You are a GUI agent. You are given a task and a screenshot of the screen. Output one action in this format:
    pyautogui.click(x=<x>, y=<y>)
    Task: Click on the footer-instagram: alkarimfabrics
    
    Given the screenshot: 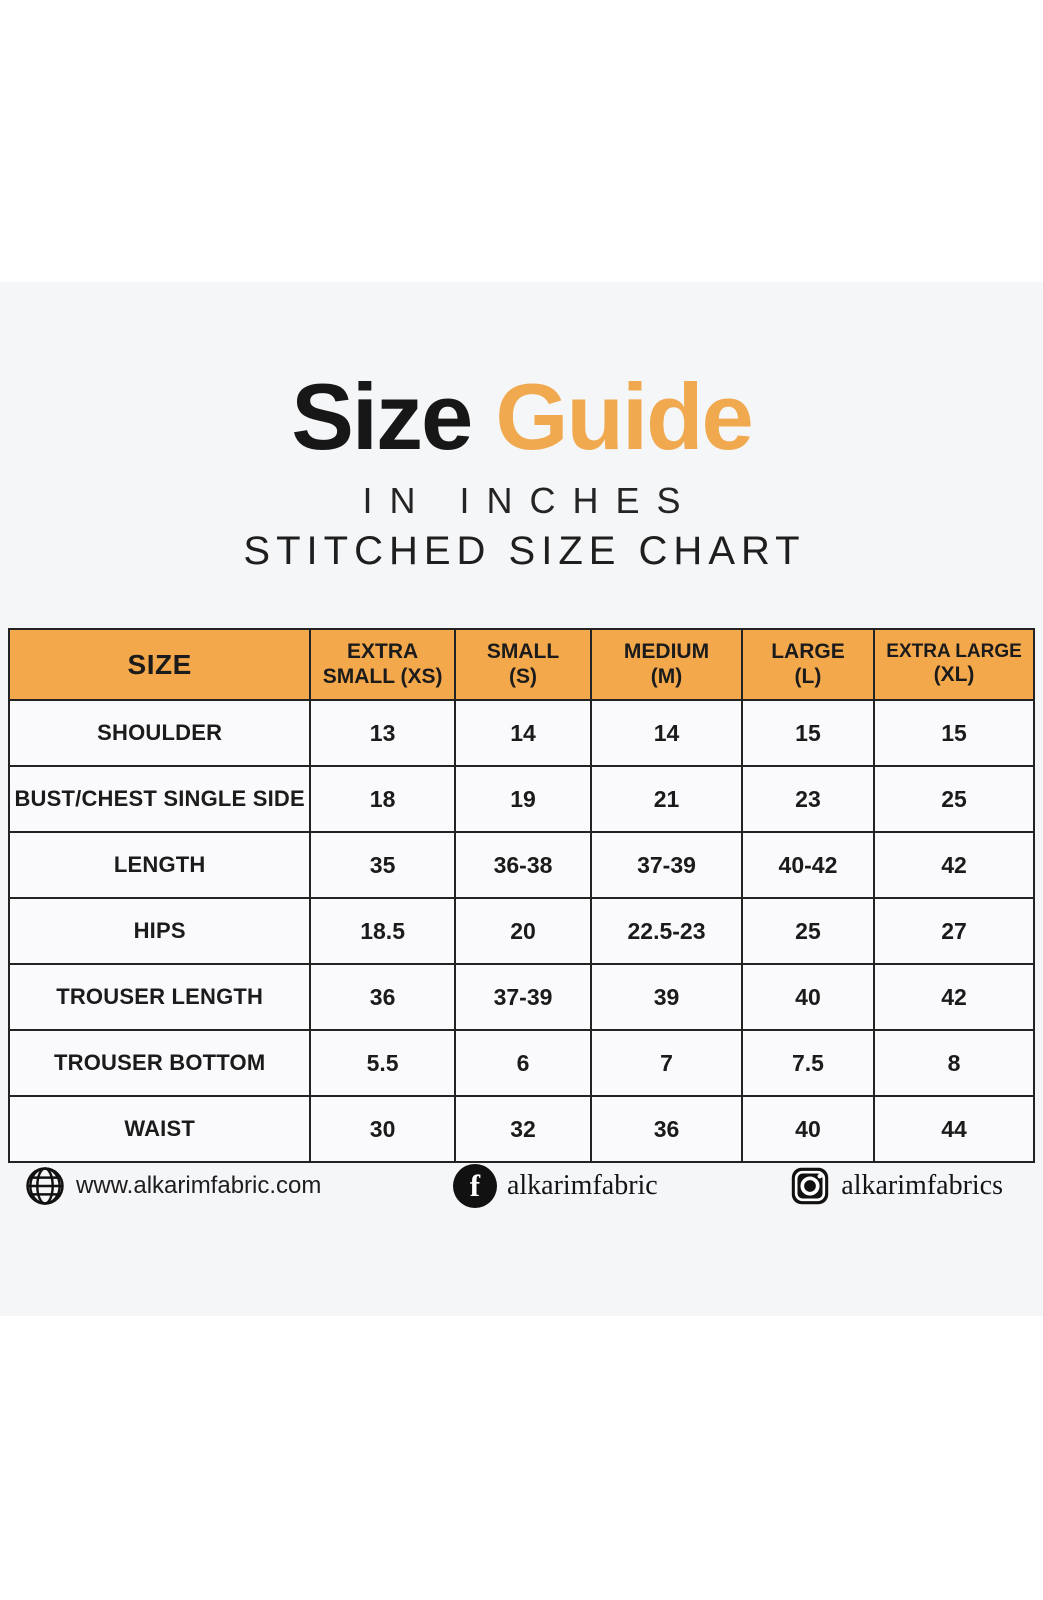 What is the action you would take?
    pyautogui.click(x=896, y=1186)
    